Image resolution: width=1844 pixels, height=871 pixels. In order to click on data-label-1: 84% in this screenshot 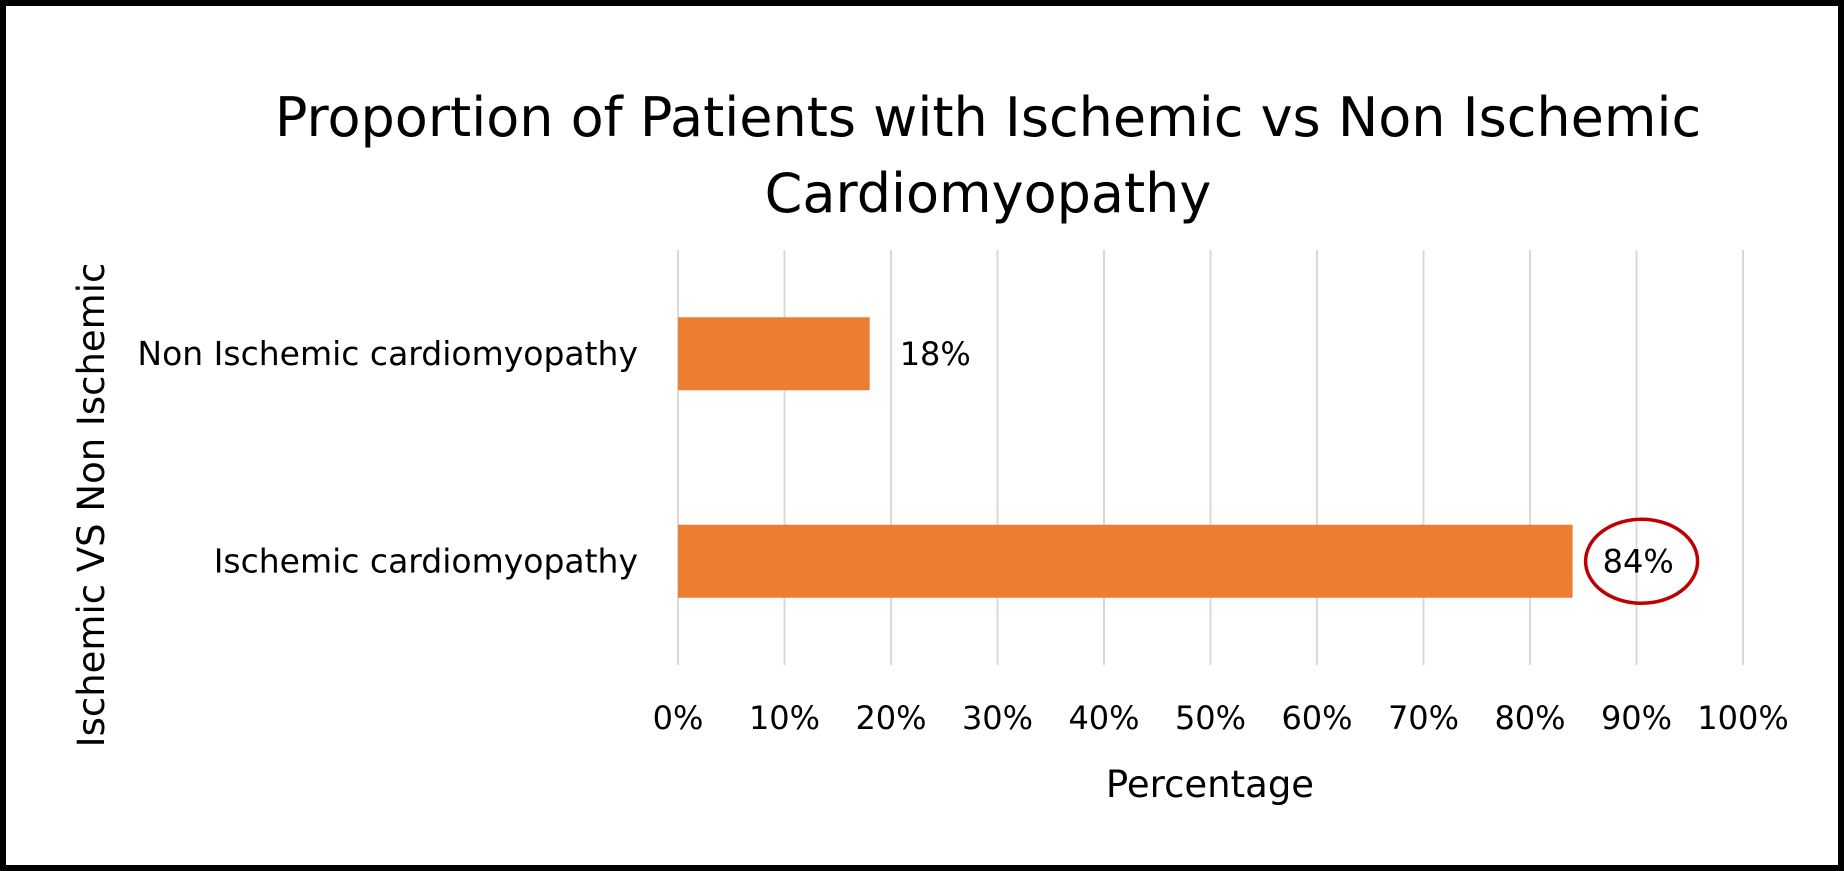, I will do `click(1638, 561)`.